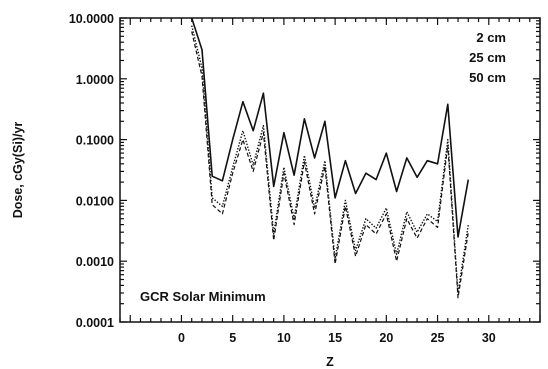 The height and width of the screenshot is (369, 548). I want to click on x-tick-label: 5, so click(232, 338).